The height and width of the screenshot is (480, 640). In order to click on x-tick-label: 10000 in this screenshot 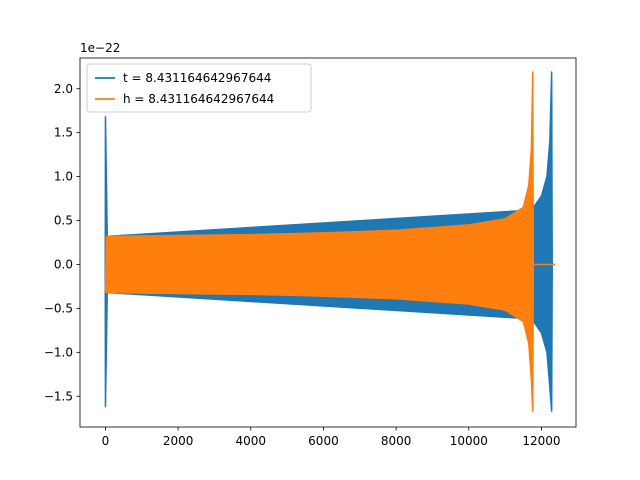, I will do `click(469, 441)`.